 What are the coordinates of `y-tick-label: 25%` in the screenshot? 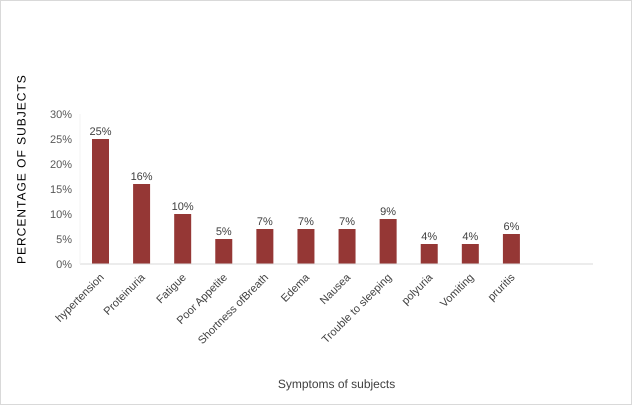 It's located at (61, 140).